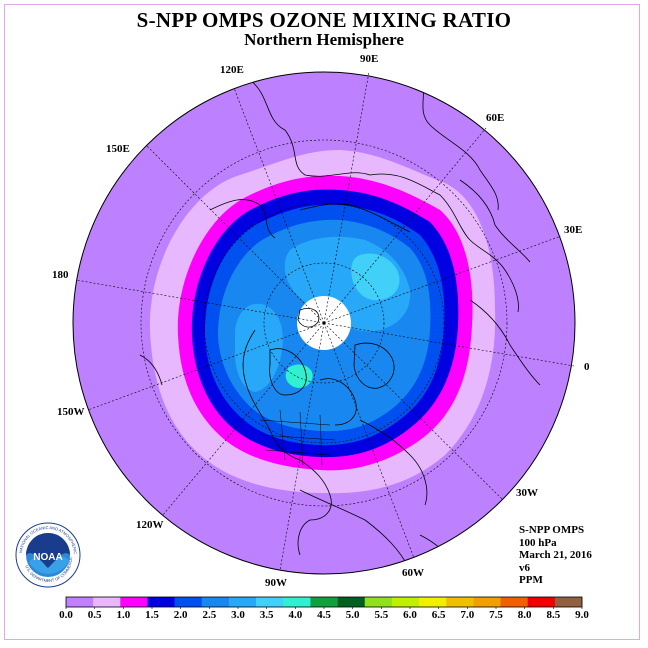 This screenshot has height=648, width=648. Describe the element at coordinates (152, 615) in the screenshot. I see `colorbar-tick-label: 1.5` at that location.